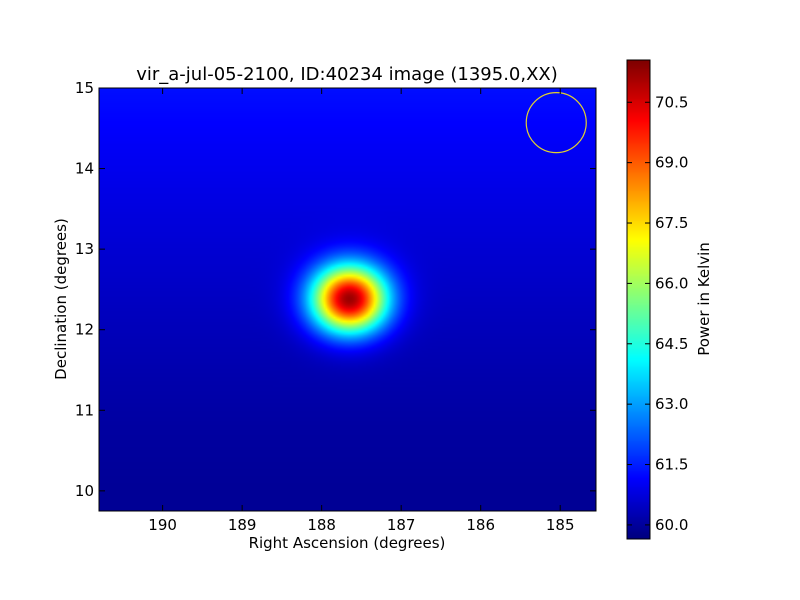 This screenshot has height=600, width=800. What do you see at coordinates (671, 525) in the screenshot?
I see `colorbar-tick-label: 60.0` at bounding box center [671, 525].